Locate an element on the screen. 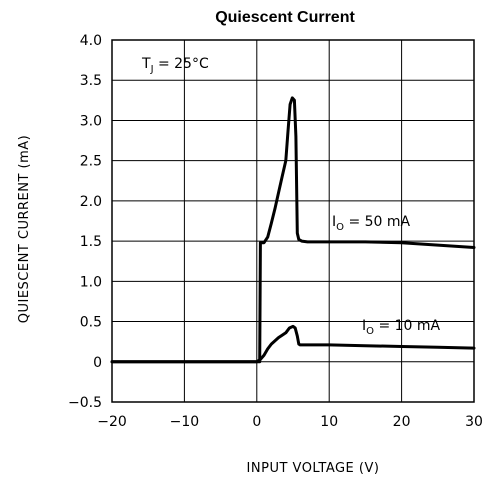  junction-temperature-annotation: TJ = 25°C is located at coordinates (175, 65).